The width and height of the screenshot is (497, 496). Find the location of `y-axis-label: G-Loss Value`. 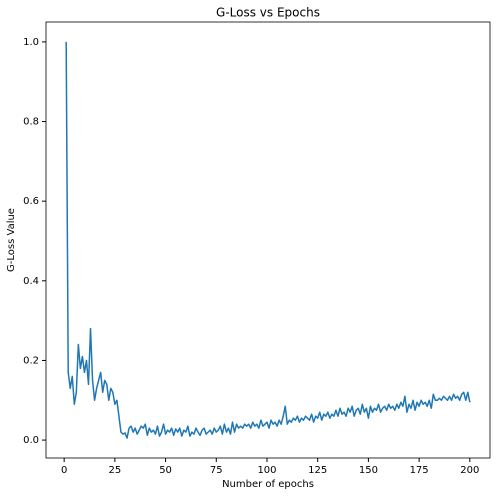

y-axis-label: G-Loss Value is located at coordinates (11, 240).